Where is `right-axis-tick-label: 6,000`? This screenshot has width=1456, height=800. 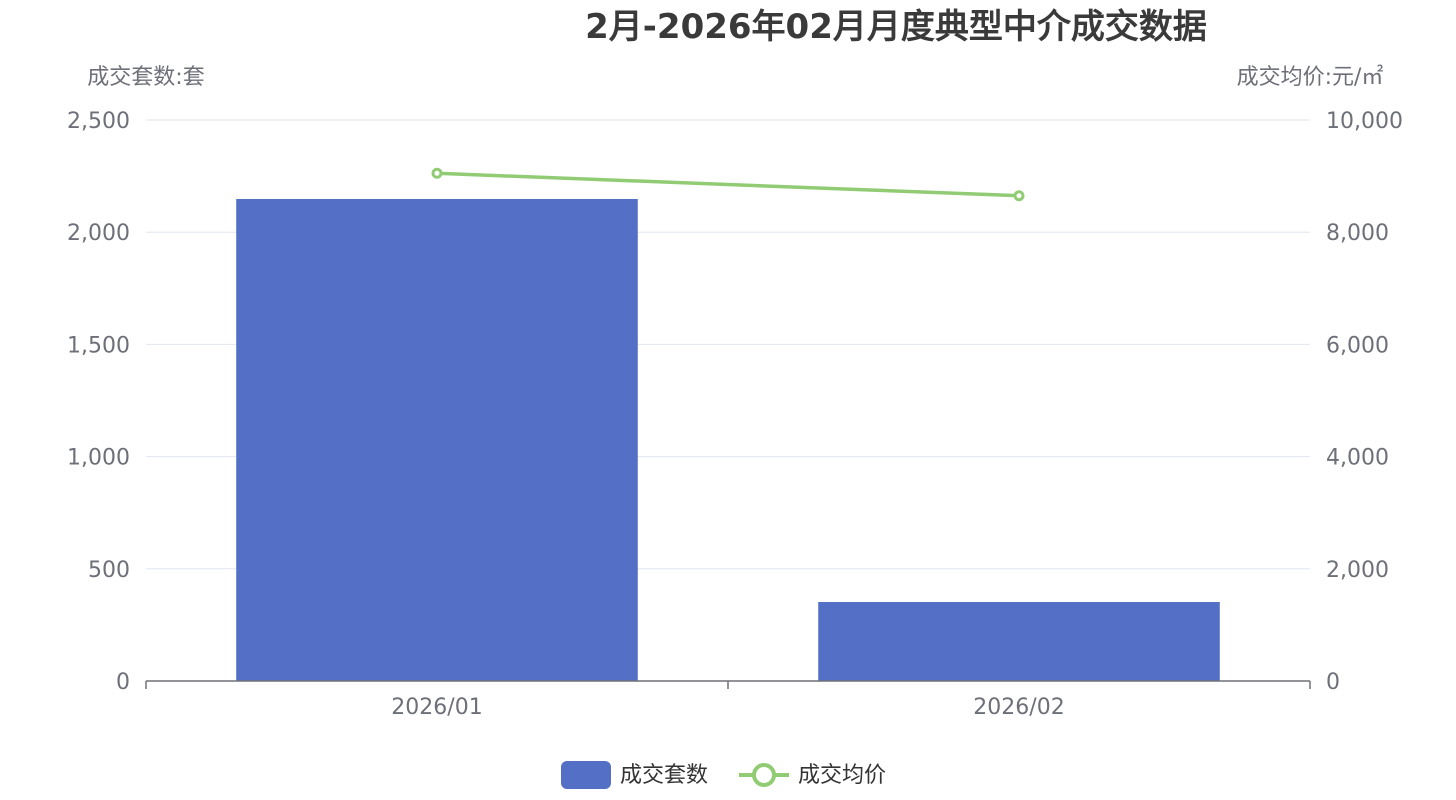
right-axis-tick-label: 6,000 is located at coordinates (1357, 345).